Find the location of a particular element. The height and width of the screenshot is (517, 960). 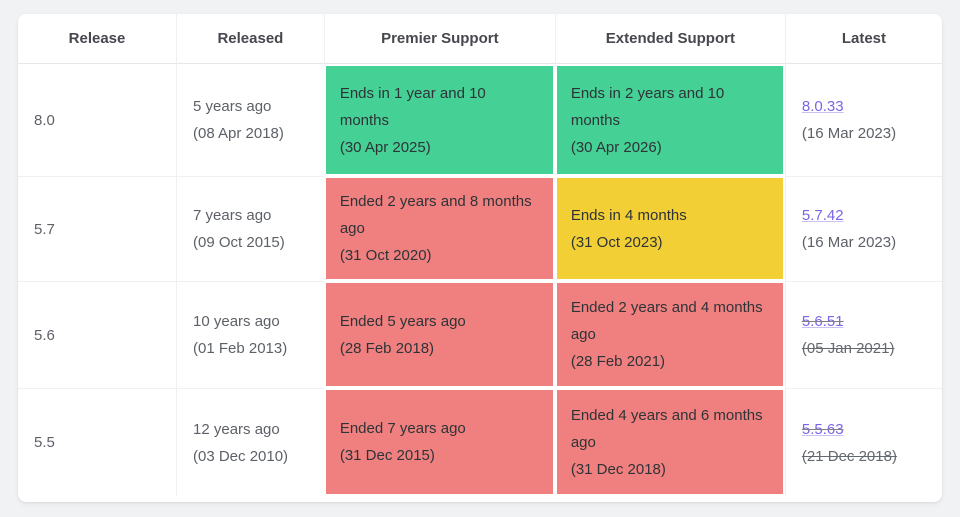

version-link: 5.5.63 is located at coordinates (822, 429).